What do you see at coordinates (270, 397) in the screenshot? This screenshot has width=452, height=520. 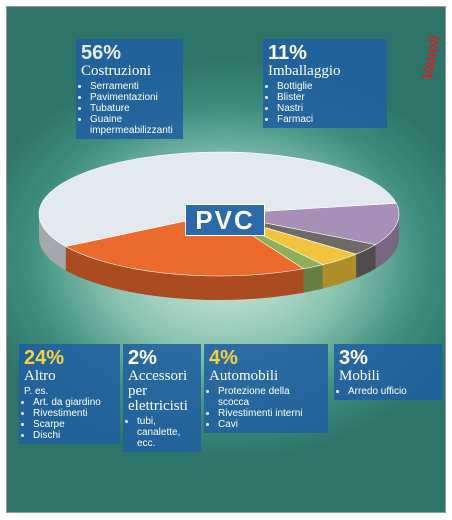 I see `detail-item: Protezione della scocca` at bounding box center [270, 397].